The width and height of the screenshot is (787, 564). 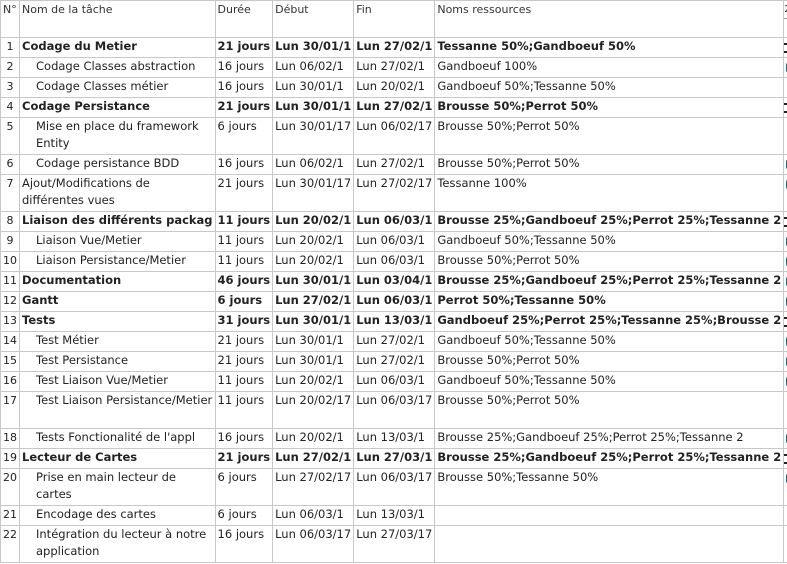 What do you see at coordinates (117, 193) in the screenshot?
I see `task-name: Ajout/Modifications de différentes vues` at bounding box center [117, 193].